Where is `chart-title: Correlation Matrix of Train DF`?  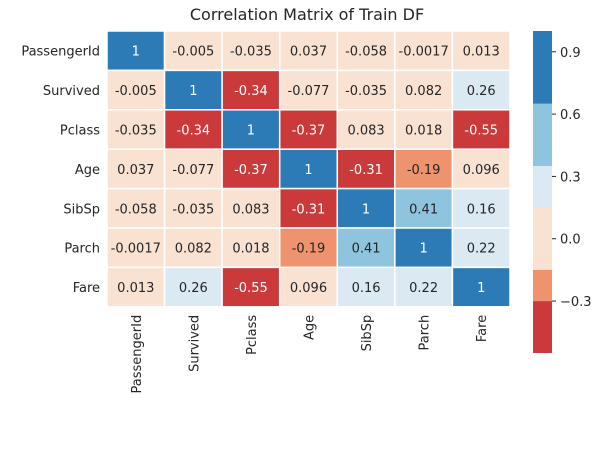 chart-title: Correlation Matrix of Train DF is located at coordinates (307, 14).